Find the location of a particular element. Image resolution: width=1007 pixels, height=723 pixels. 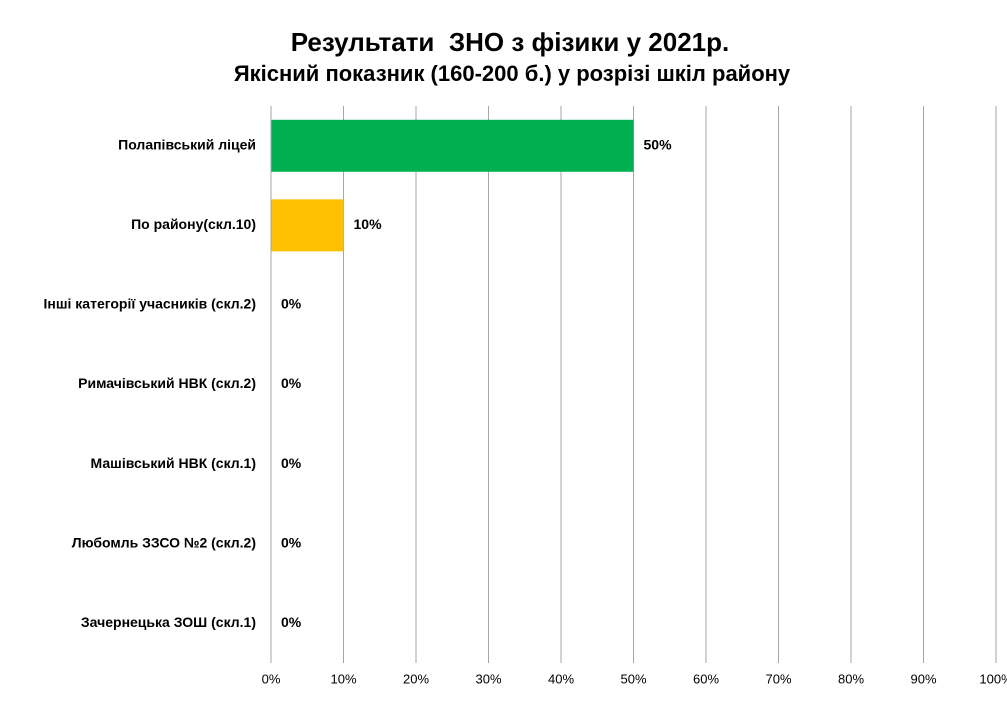

value-label: 10% is located at coordinates (368, 224).